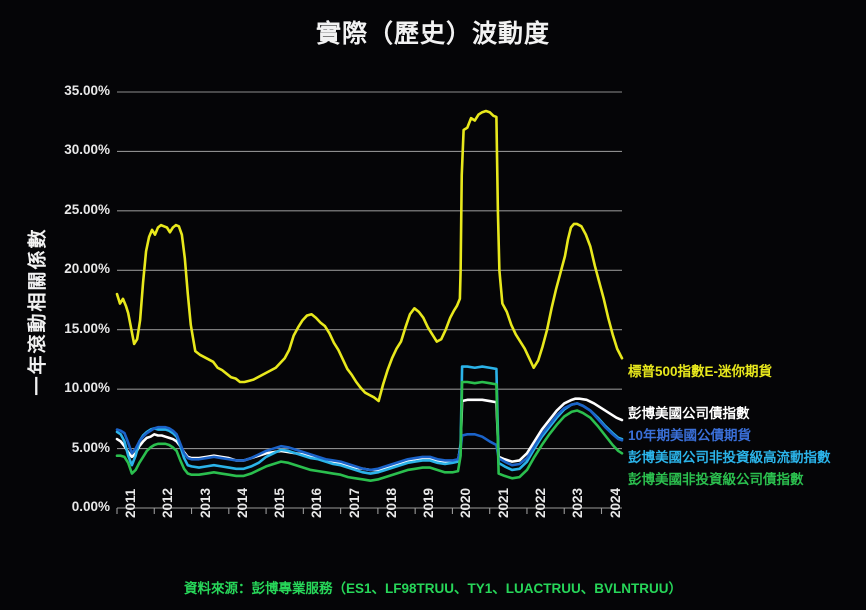 The height and width of the screenshot is (610, 866). I want to click on y-tick-label: 10.00%, so click(87, 388).